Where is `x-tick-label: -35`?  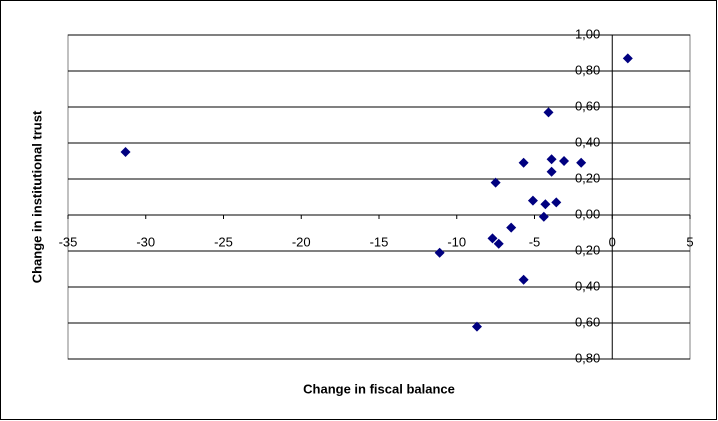
x-tick-label: -35 is located at coordinates (68, 241).